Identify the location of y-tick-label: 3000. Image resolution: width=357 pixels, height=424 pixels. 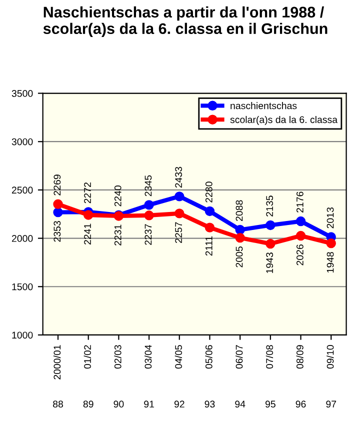
(22, 142).